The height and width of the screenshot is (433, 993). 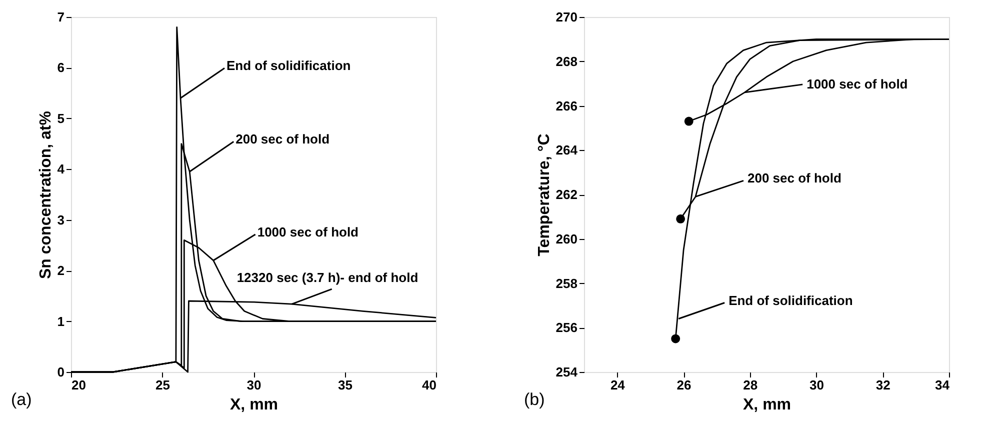 What do you see at coordinates (684, 385) in the screenshot?
I see `x-tick-label: 26` at bounding box center [684, 385].